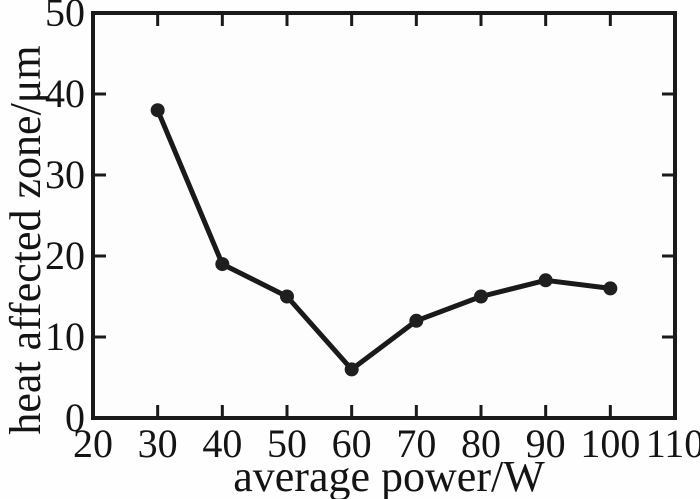 Image resolution: width=700 pixels, height=499 pixels. What do you see at coordinates (546, 443) in the screenshot?
I see `x-tick-label: 90` at bounding box center [546, 443].